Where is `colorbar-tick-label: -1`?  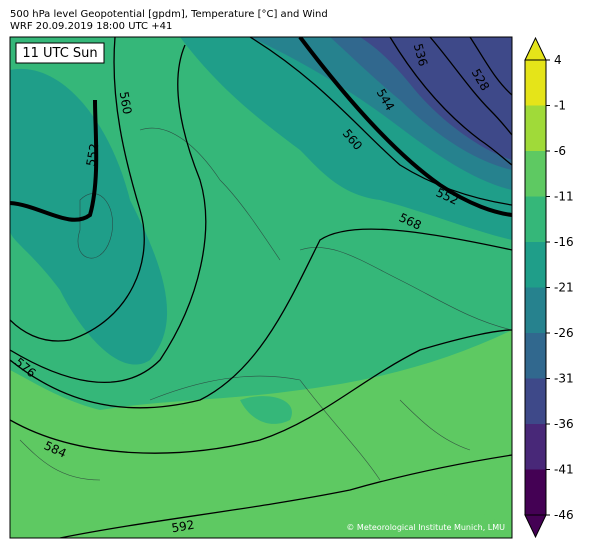
colorbar-tick-label: -1 is located at coordinates (560, 106).